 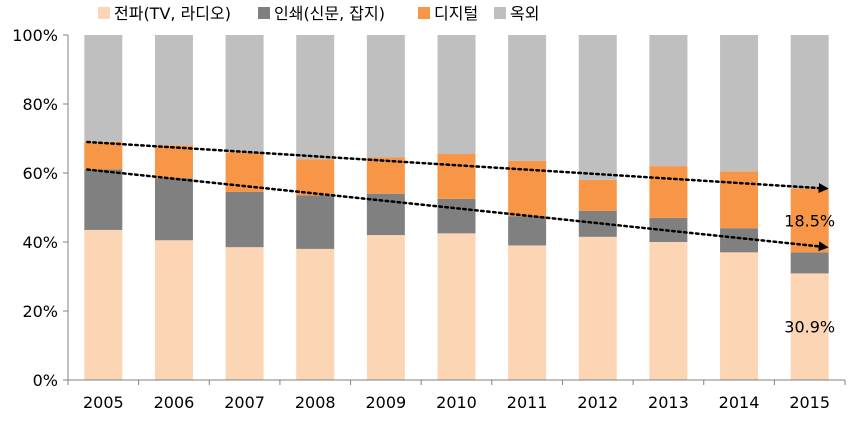 I want to click on y-tick-label: 80%, so click(x=40, y=104).